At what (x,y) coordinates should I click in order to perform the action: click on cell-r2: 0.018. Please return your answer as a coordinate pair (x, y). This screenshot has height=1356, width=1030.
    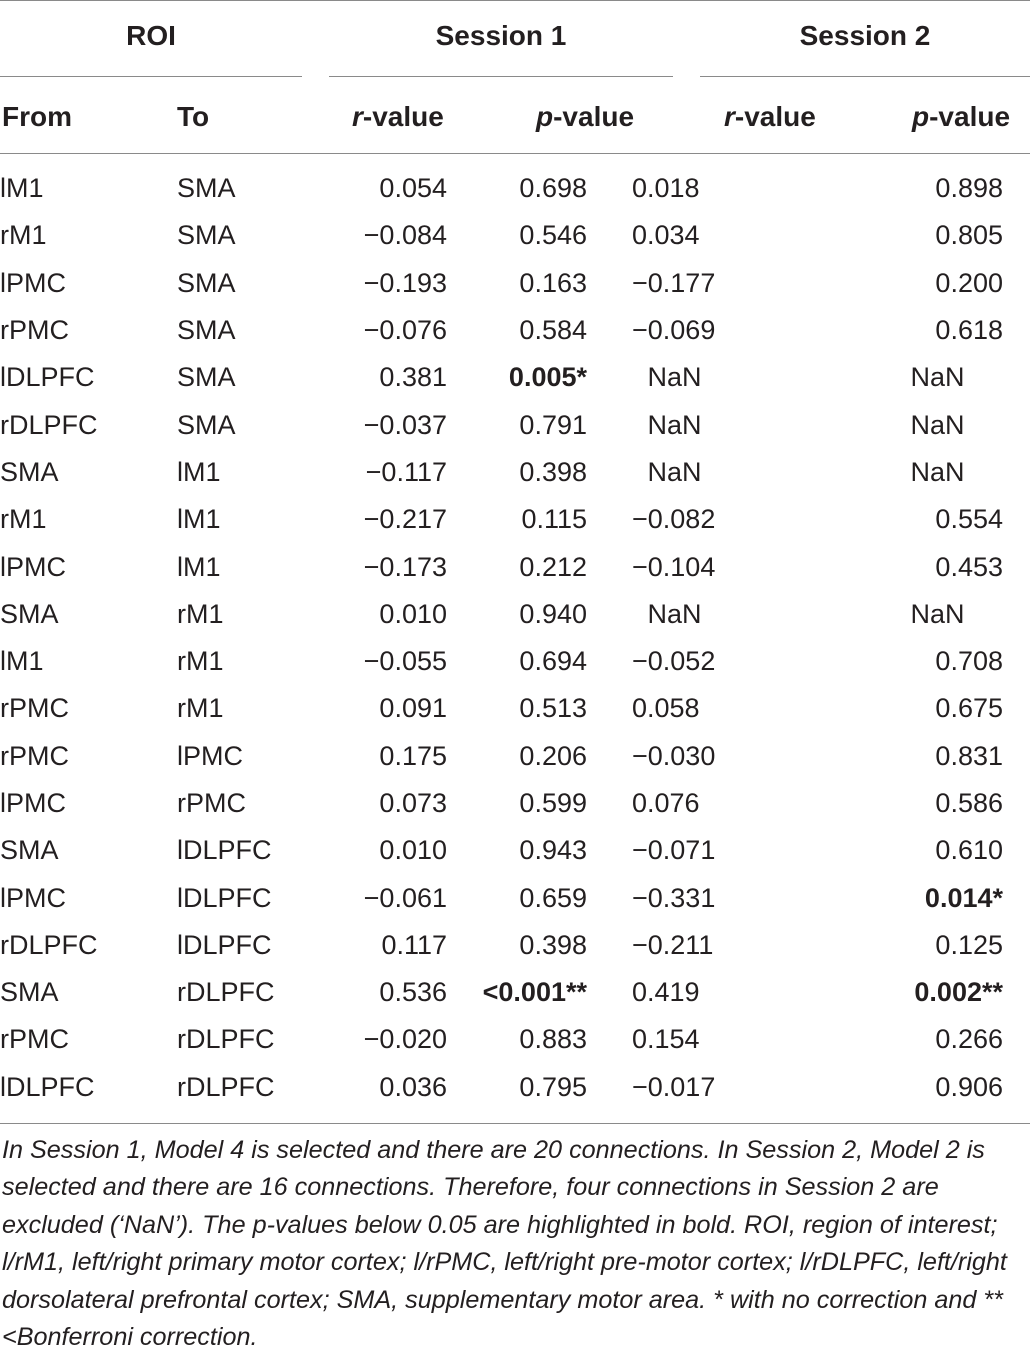
    Looking at the image, I should click on (666, 188).